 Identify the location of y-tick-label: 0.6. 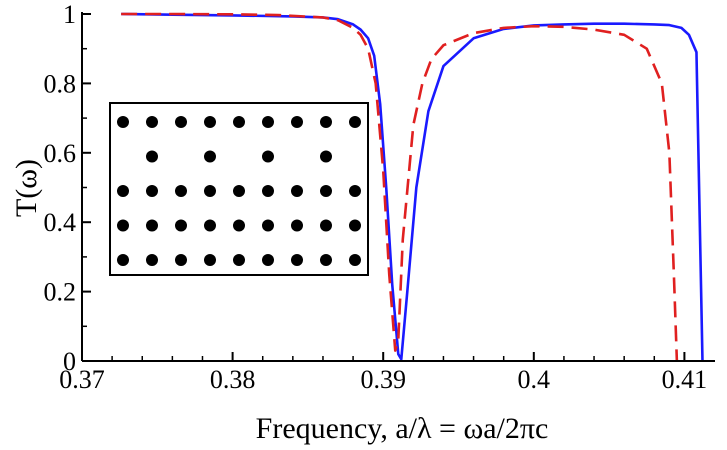
(60, 153).